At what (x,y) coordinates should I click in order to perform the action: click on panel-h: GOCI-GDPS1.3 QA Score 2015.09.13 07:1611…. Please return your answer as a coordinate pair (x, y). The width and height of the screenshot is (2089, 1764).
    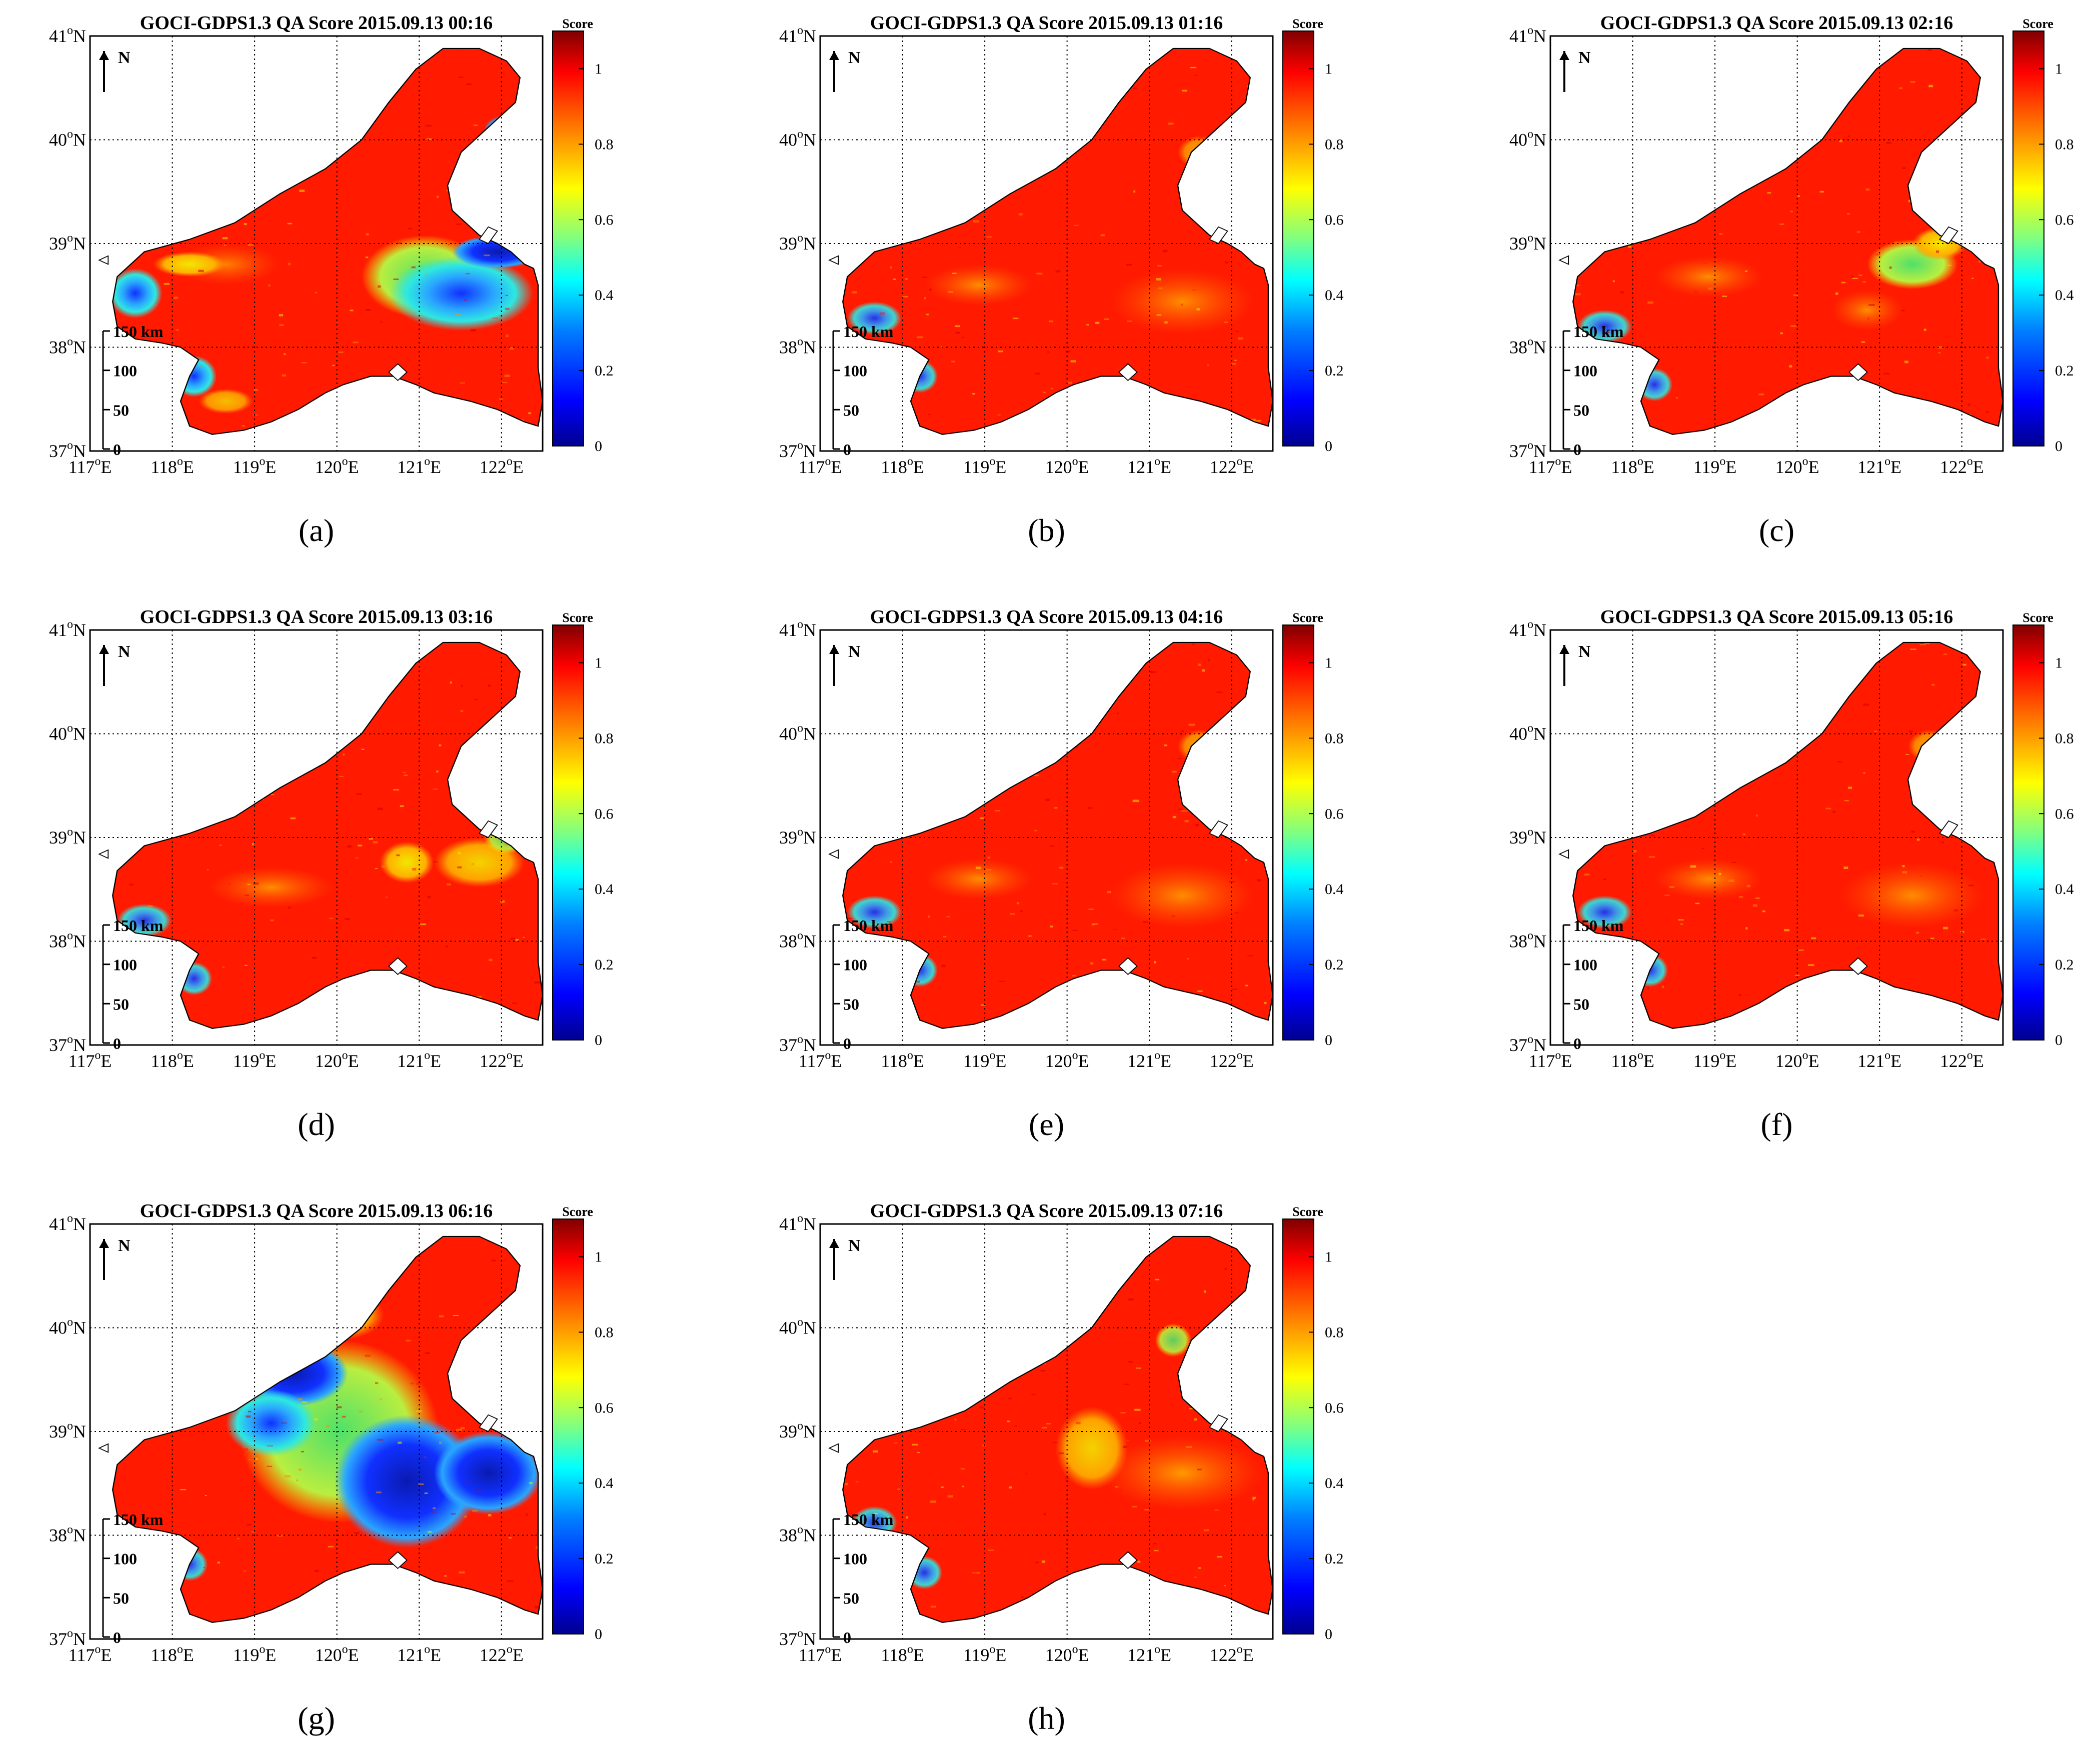
    Looking at the image, I should click on (1061, 1468).